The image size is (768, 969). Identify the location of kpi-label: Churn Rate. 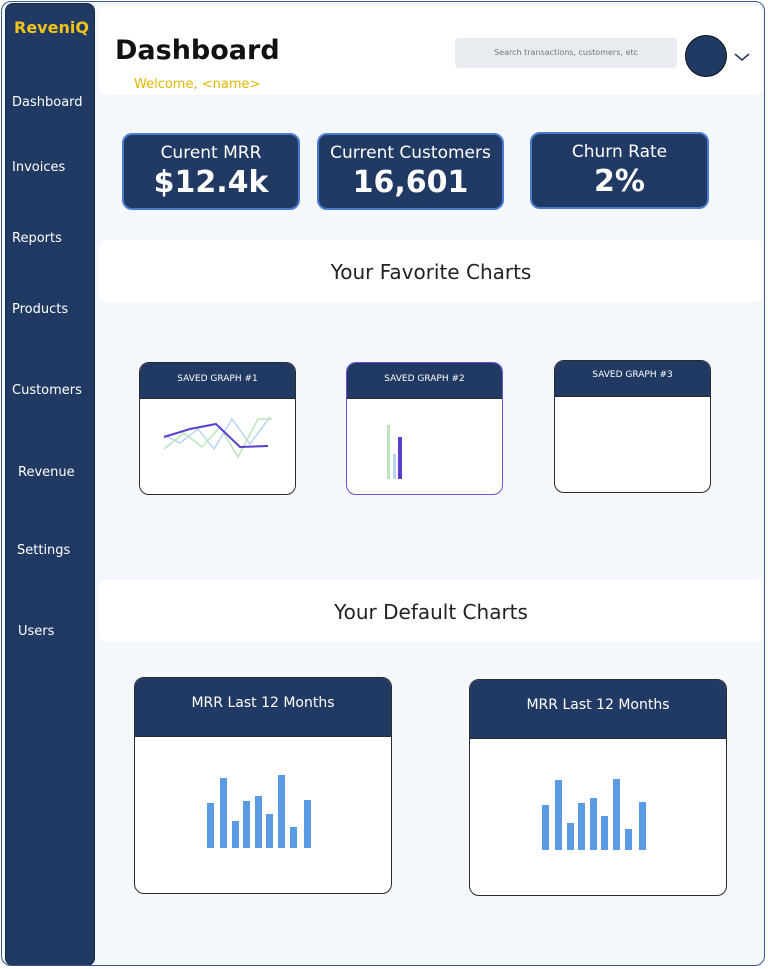
(619, 152).